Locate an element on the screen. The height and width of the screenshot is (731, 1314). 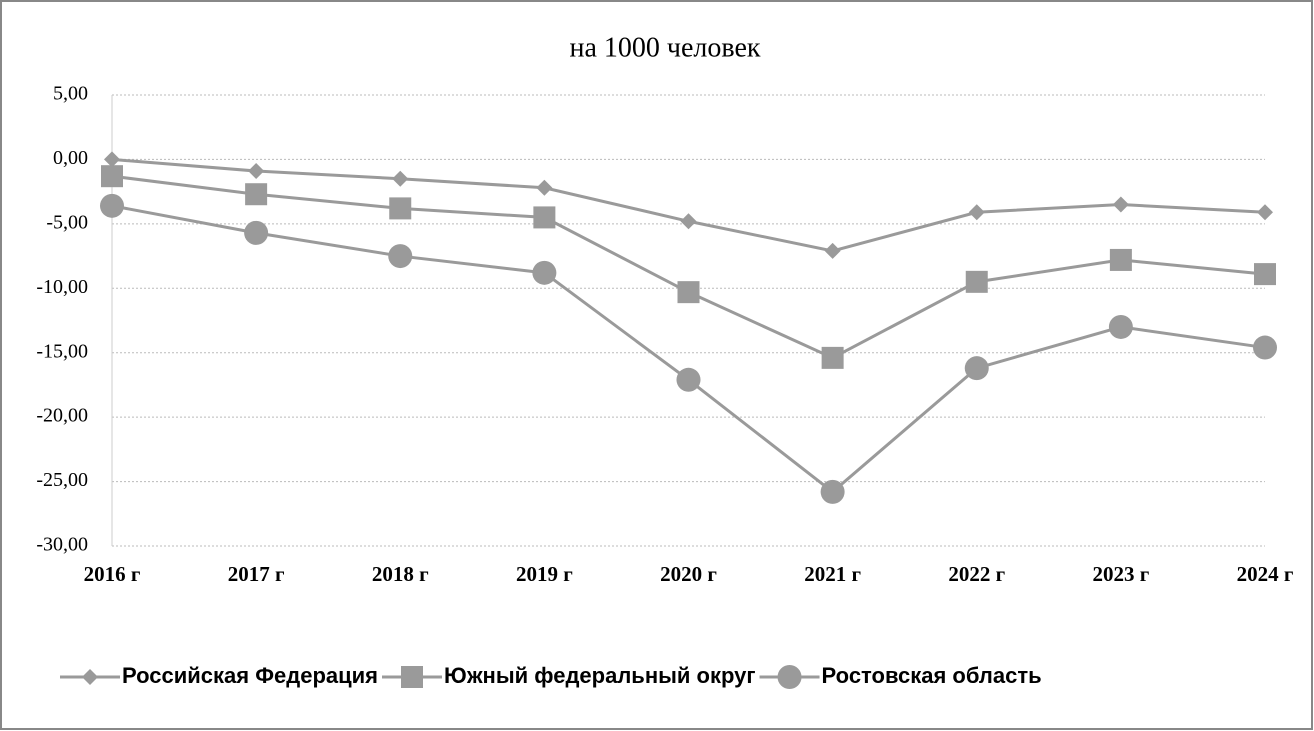
x-tick-label: 2020 г is located at coordinates (688, 574).